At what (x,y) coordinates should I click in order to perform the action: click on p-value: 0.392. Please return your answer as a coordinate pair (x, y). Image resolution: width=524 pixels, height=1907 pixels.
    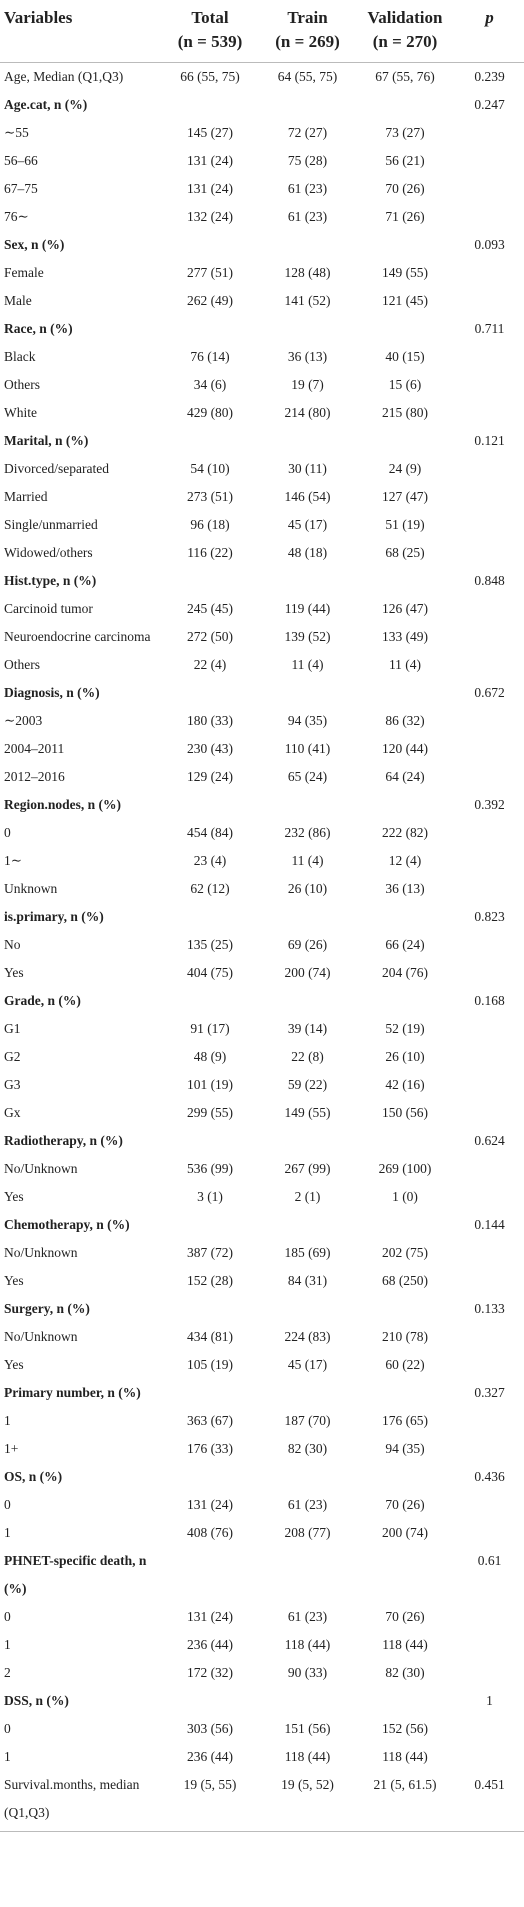
    Looking at the image, I should click on (489, 804).